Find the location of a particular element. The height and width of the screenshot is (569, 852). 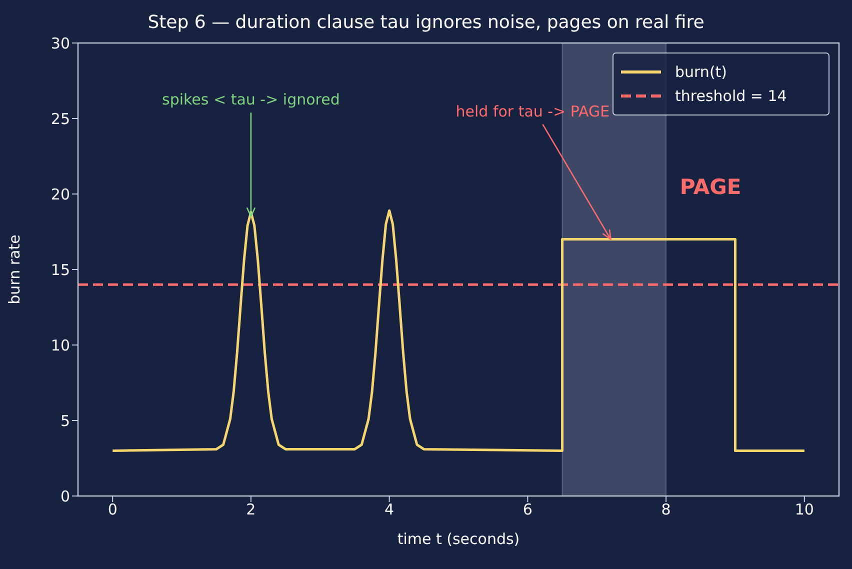

legend-label: threshold = 14 is located at coordinates (731, 96).